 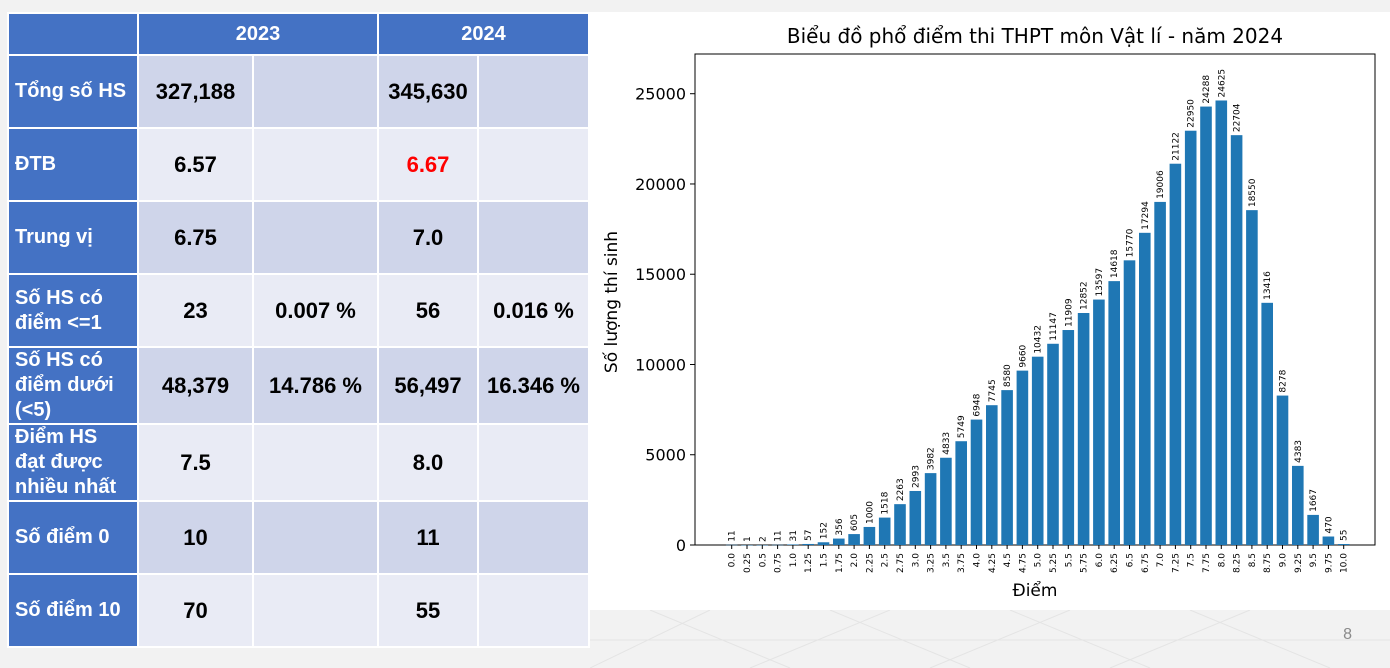 What do you see at coordinates (73, 537) in the screenshot?
I see `row-label: Số điểm 0` at bounding box center [73, 537].